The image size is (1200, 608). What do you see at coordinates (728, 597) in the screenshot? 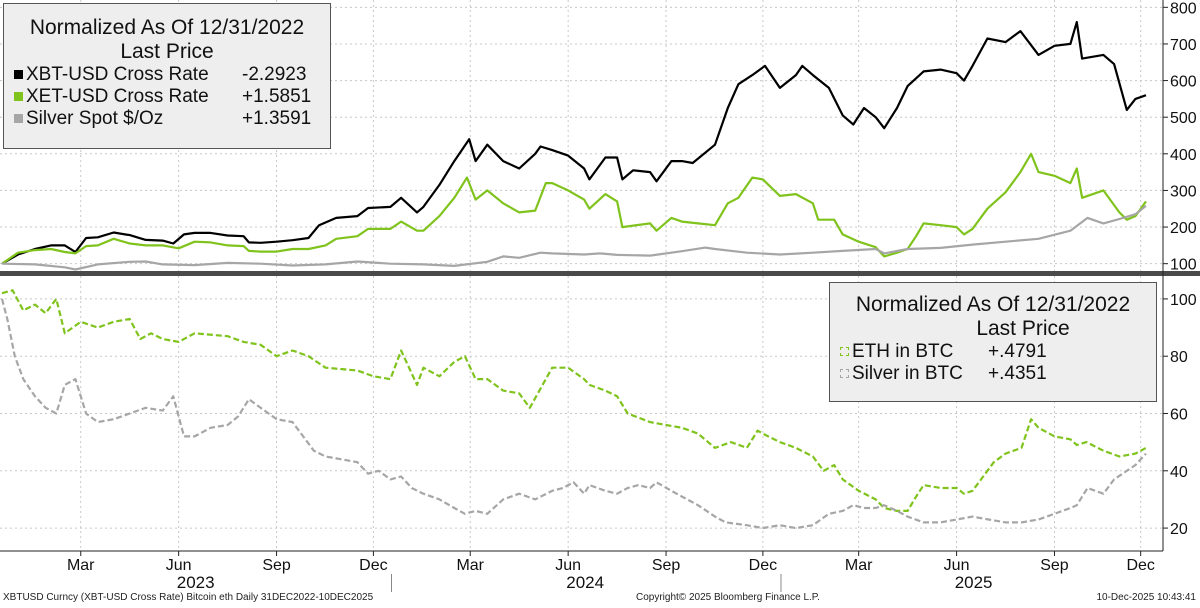
I see `footer-copyright: Copyright© 2025 Bloomberg Finance L.P.` at bounding box center [728, 597].